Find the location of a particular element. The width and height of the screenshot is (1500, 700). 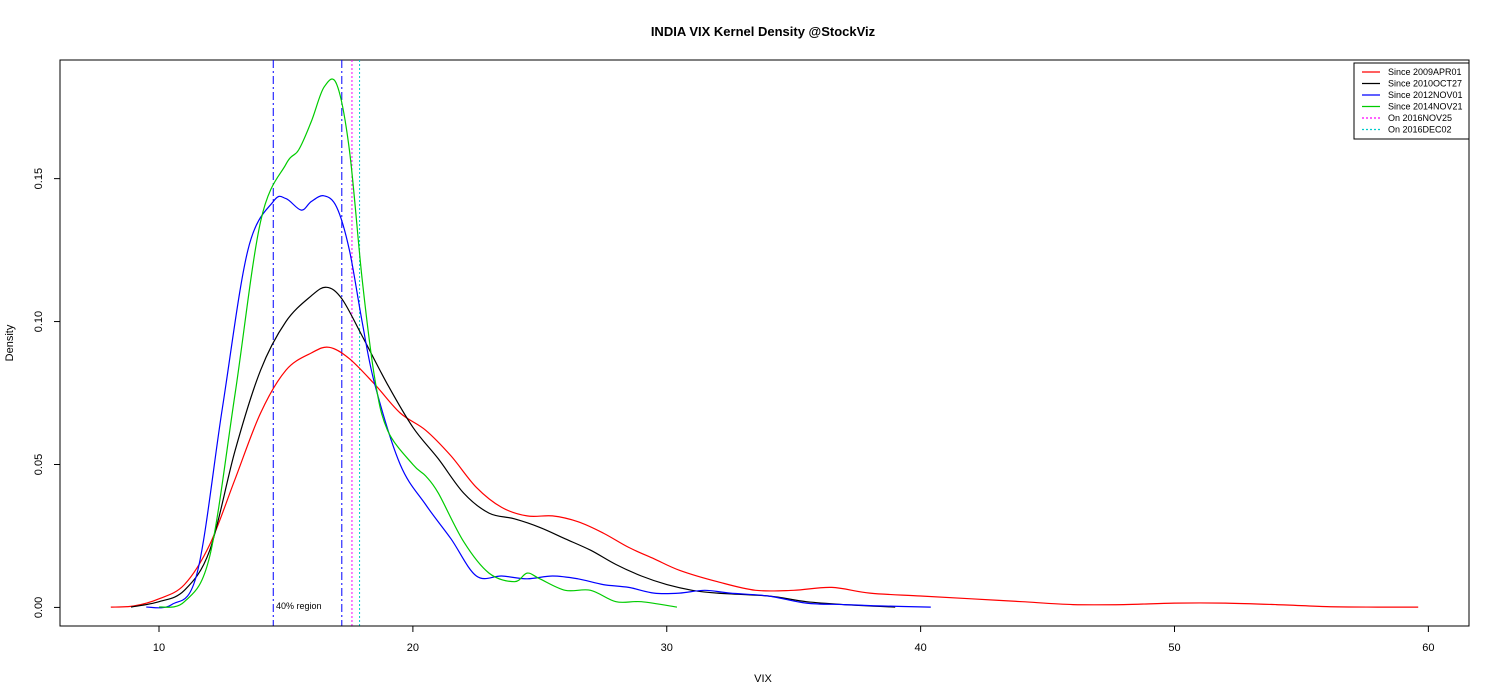

x-tick-label: 60 is located at coordinates (1428, 648).